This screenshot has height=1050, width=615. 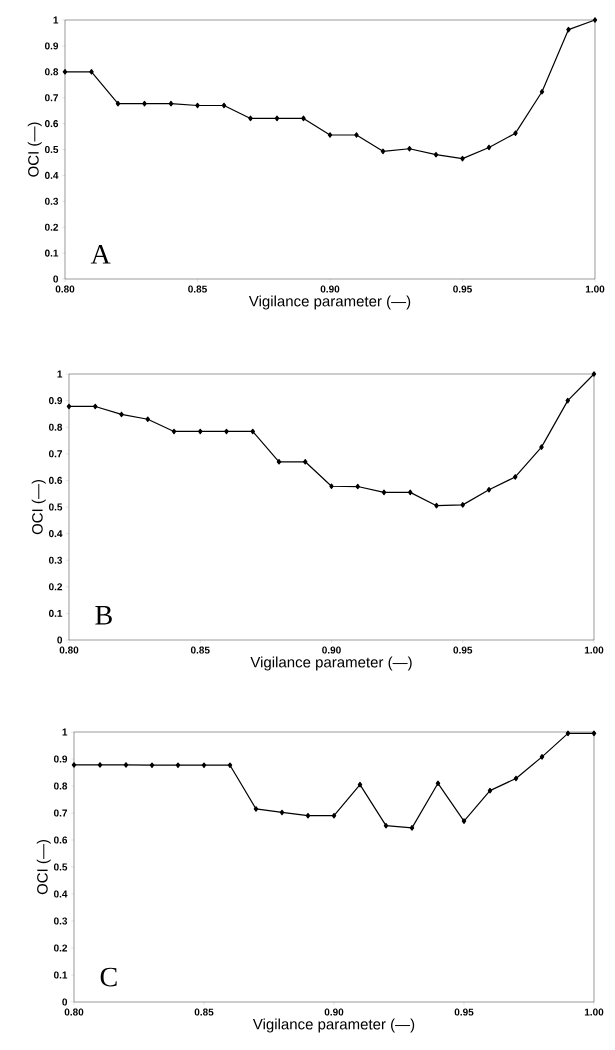 What do you see at coordinates (103, 615) in the screenshot?
I see `annotation: B` at bounding box center [103, 615].